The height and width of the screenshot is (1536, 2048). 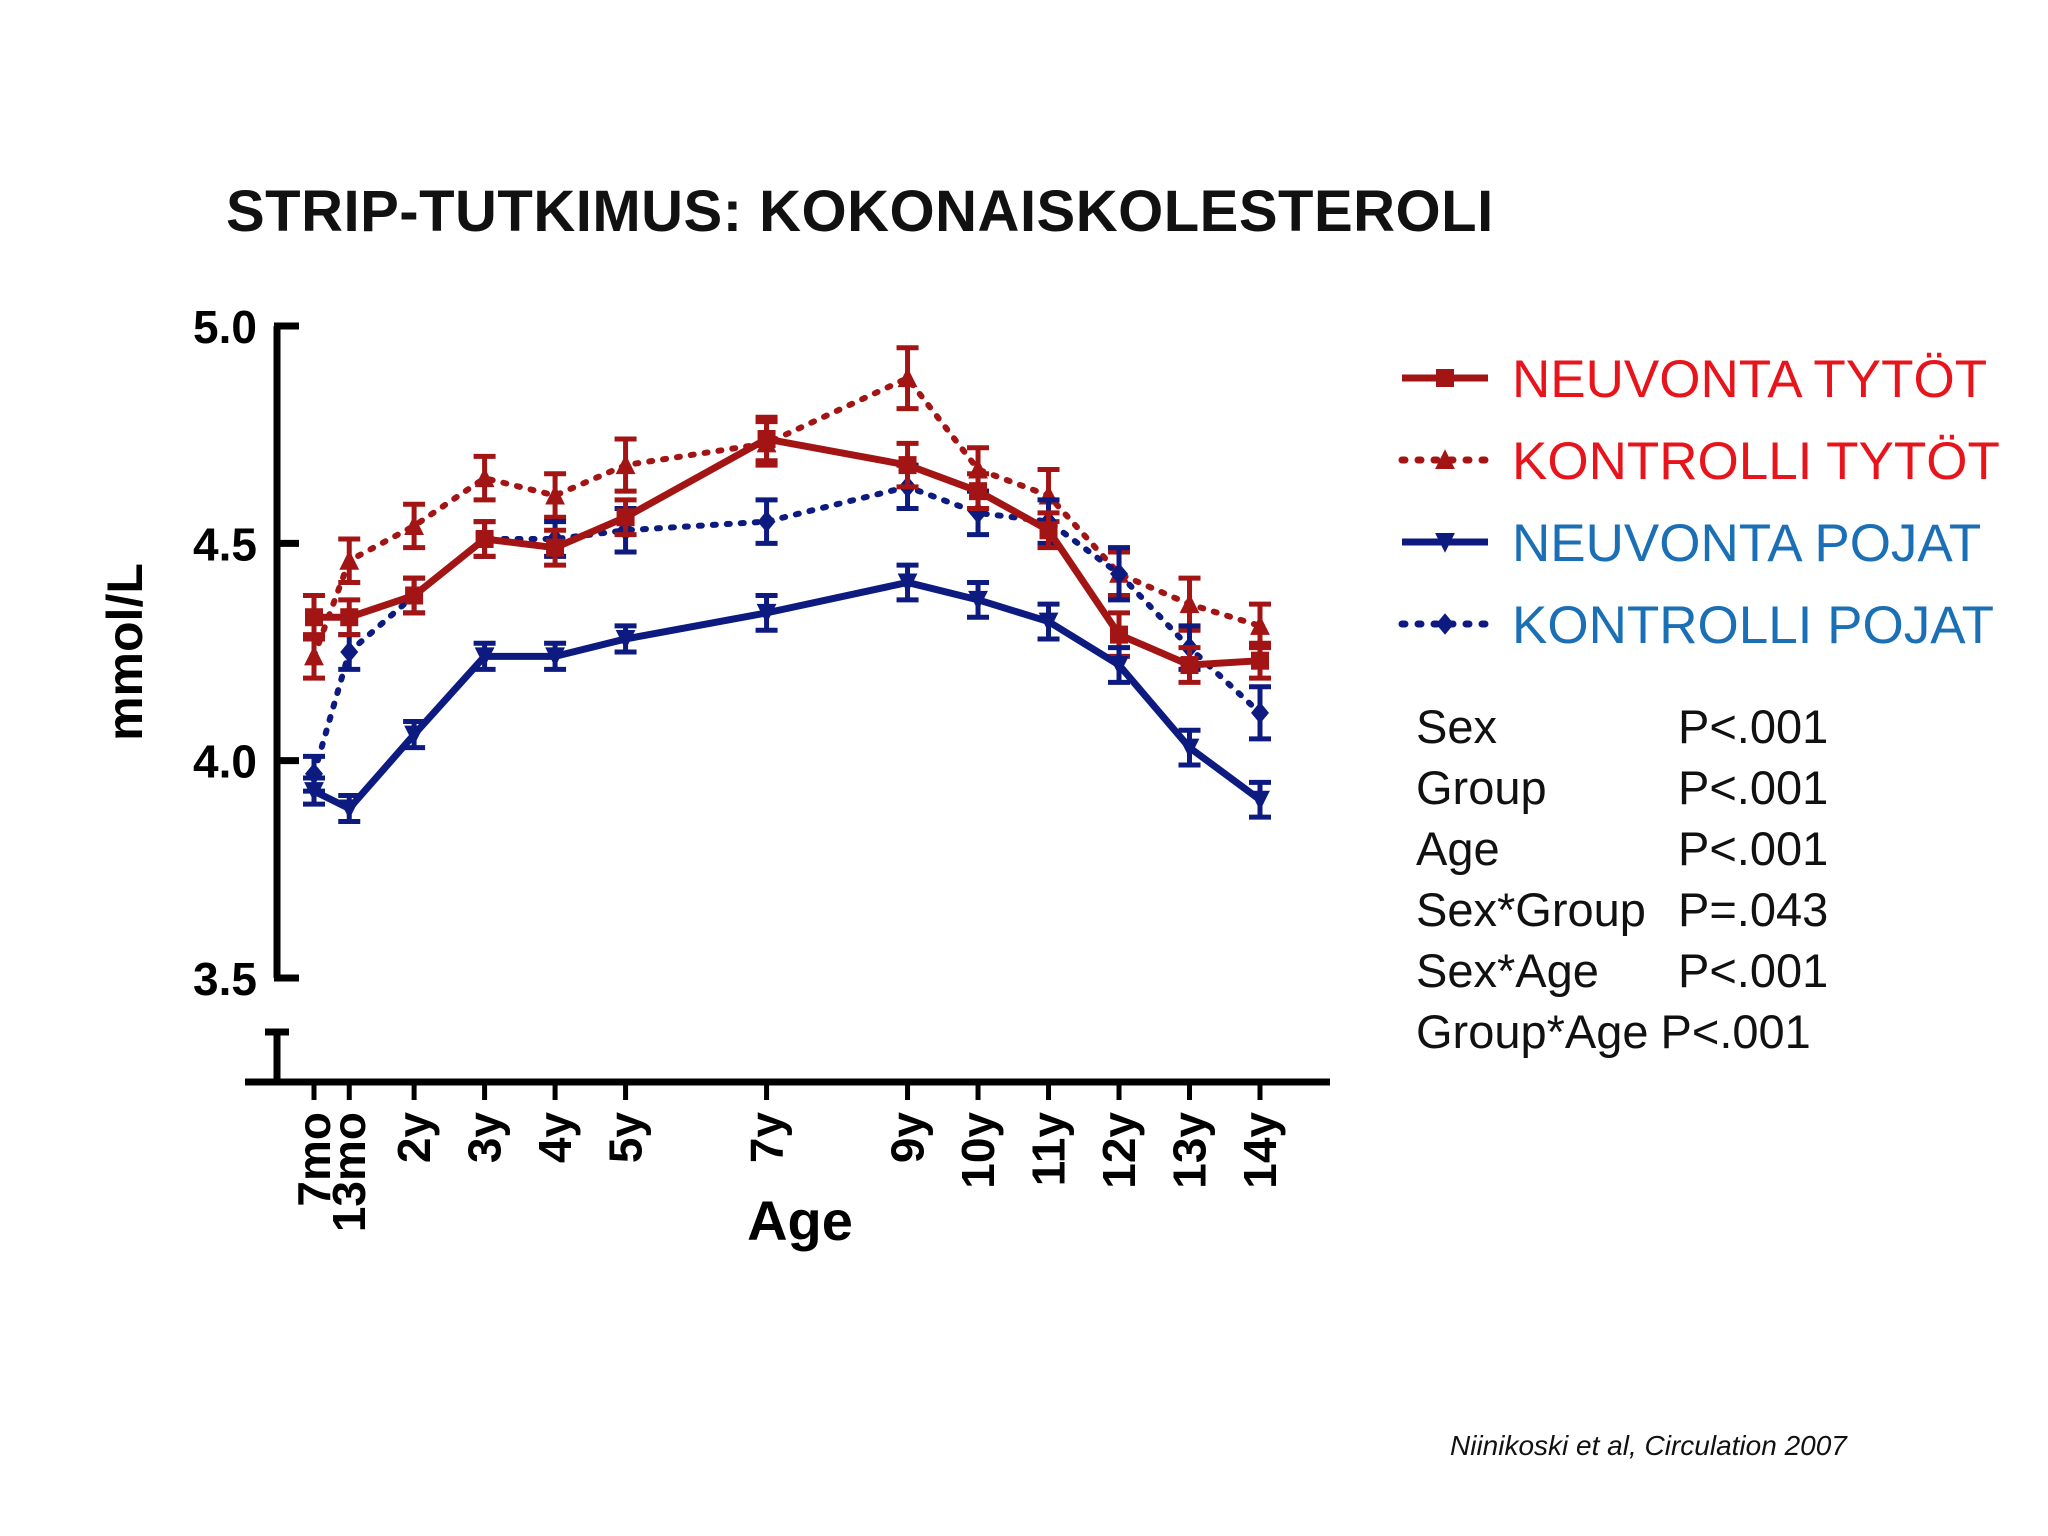 I want to click on x-tick-label: 12y, so click(x=1119, y=1150).